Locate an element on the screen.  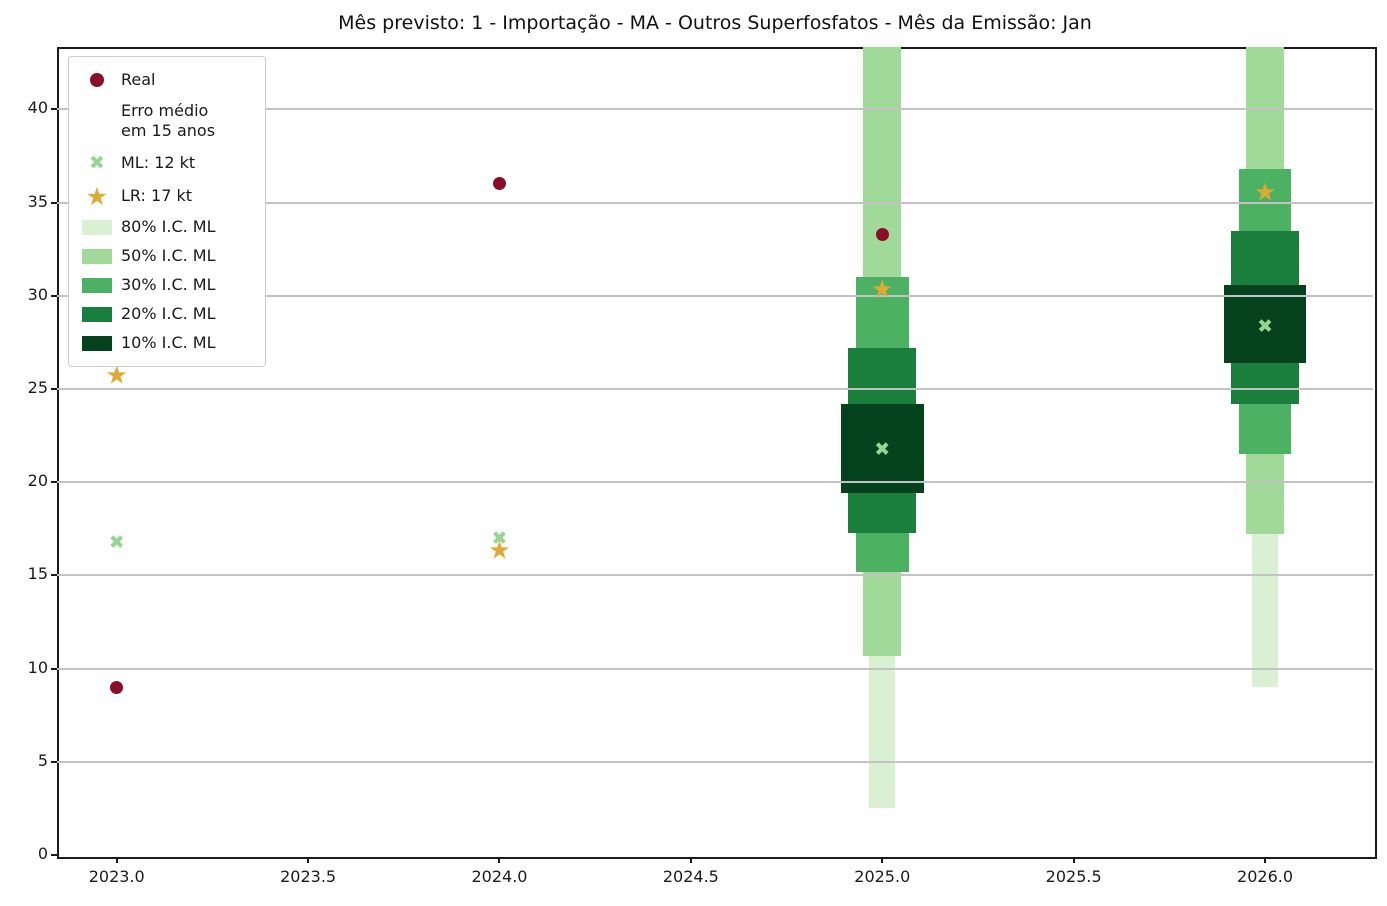
x-axis-tick-label: 2025.0 is located at coordinates (882, 876).